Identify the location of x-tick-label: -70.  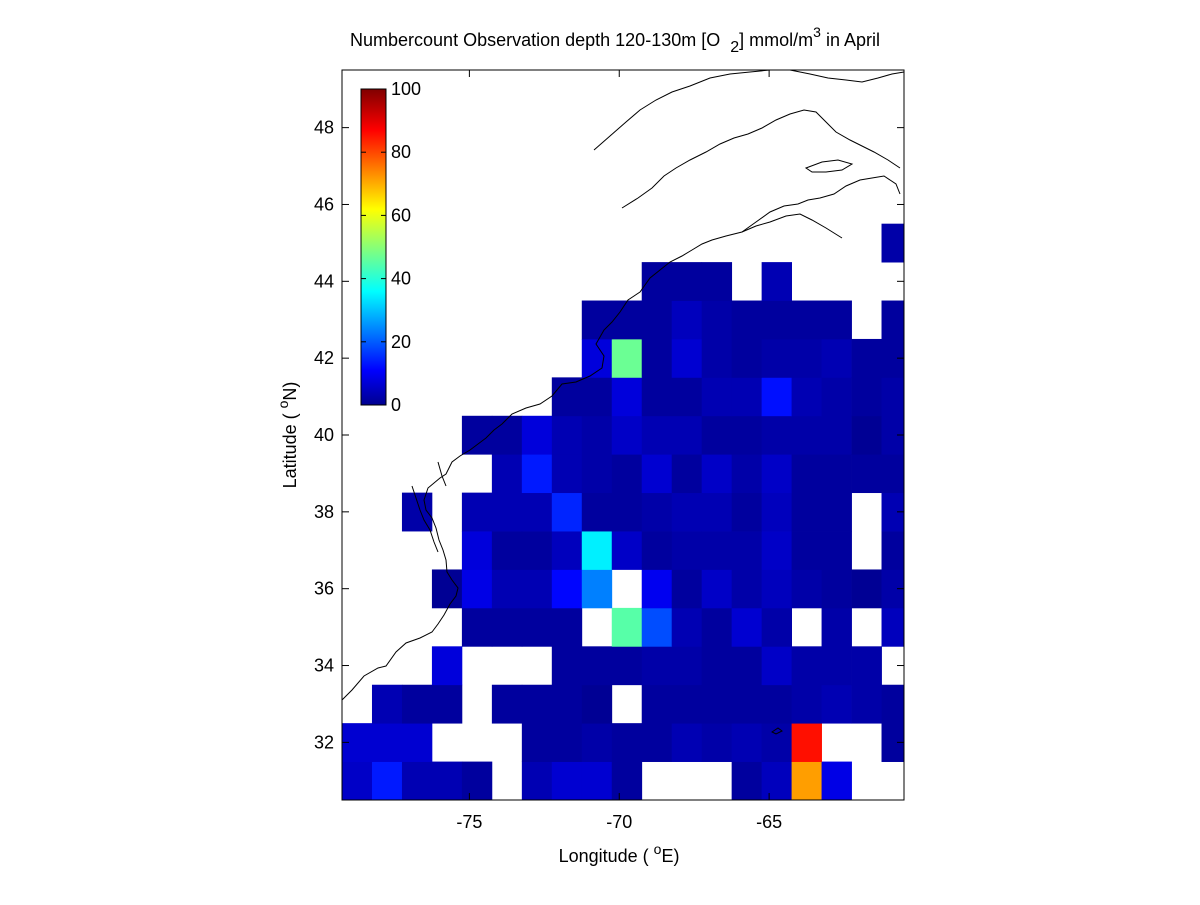
(619, 822).